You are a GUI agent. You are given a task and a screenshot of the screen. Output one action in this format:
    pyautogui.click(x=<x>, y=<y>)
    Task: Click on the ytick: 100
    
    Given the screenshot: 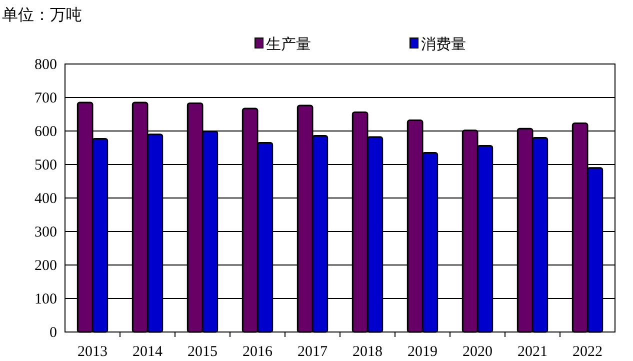 What is the action you would take?
    pyautogui.click(x=45, y=300)
    